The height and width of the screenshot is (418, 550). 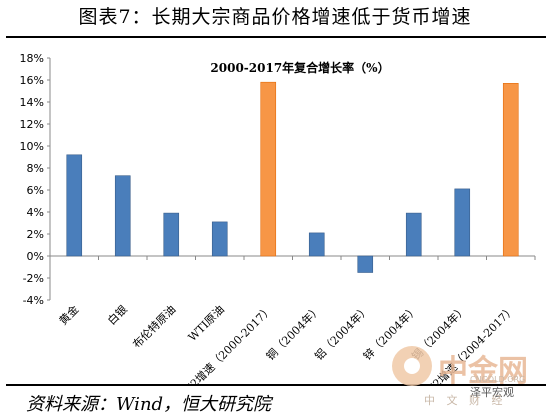 What do you see at coordinates (35, 212) in the screenshot?
I see `y-tick-label: 4%` at bounding box center [35, 212].